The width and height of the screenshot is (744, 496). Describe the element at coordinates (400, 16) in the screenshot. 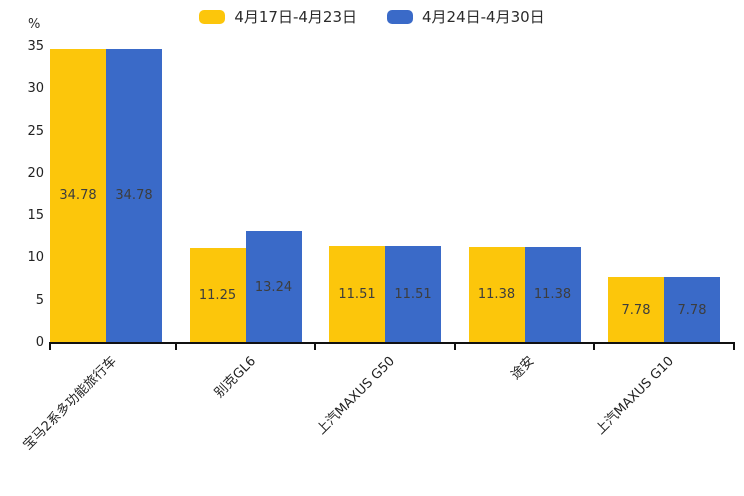

I see `legend-swatch-blue` at that location.